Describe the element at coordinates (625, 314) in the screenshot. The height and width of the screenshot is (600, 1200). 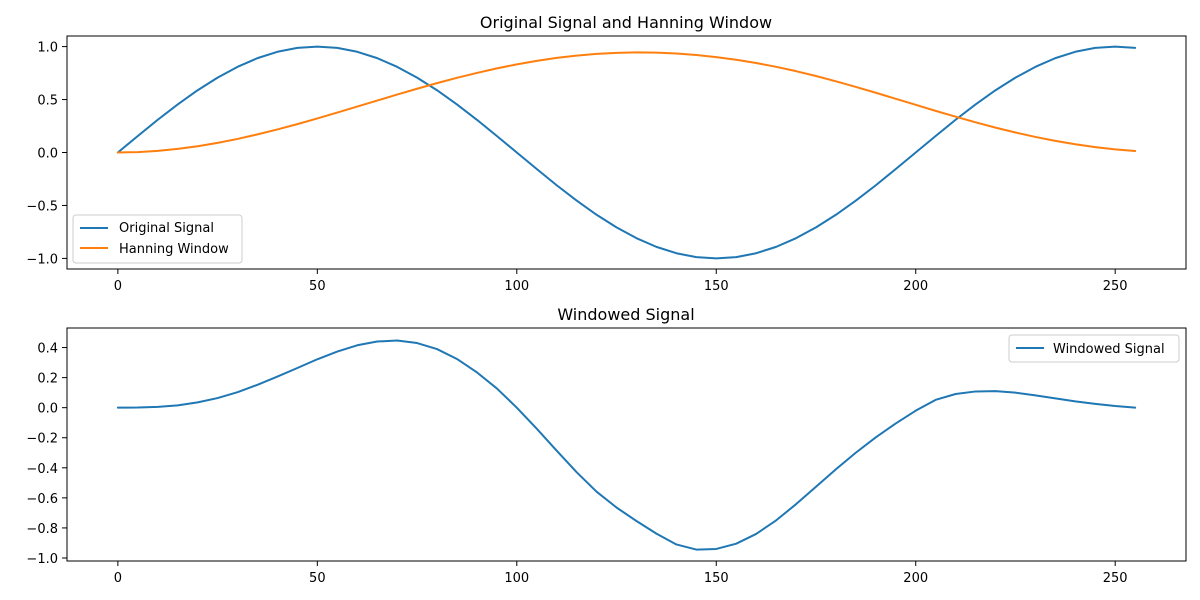
I see `bottom-chart-title: Windowed Signal` at that location.